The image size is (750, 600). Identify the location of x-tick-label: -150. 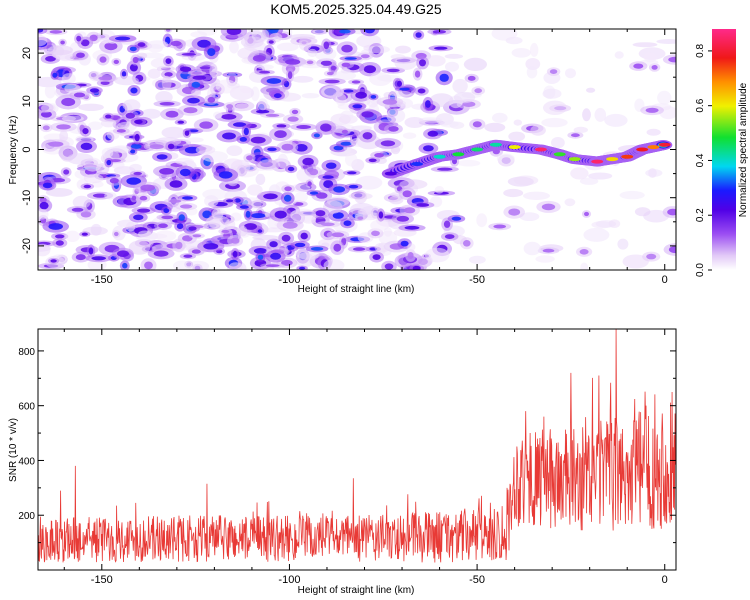
(102, 580).